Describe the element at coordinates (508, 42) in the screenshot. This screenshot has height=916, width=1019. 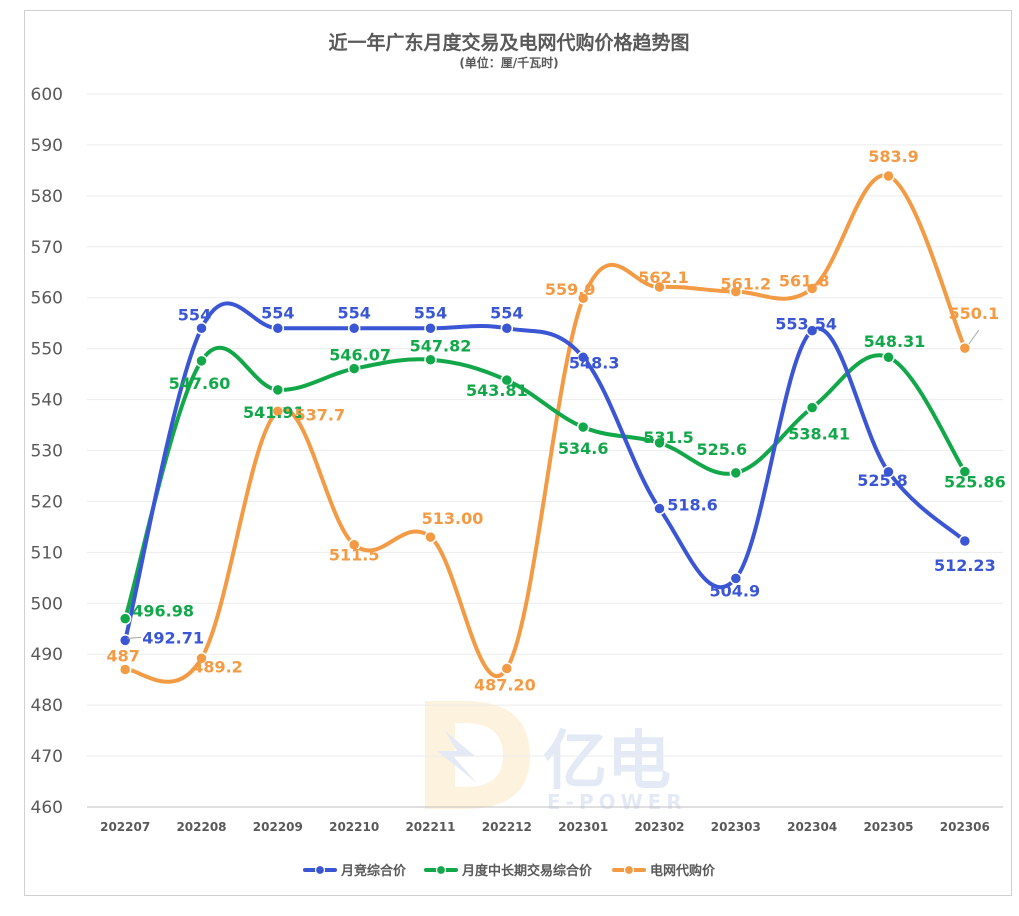
I see `chart-title: 近一年广东月度交易及电网代购价格趋势图` at that location.